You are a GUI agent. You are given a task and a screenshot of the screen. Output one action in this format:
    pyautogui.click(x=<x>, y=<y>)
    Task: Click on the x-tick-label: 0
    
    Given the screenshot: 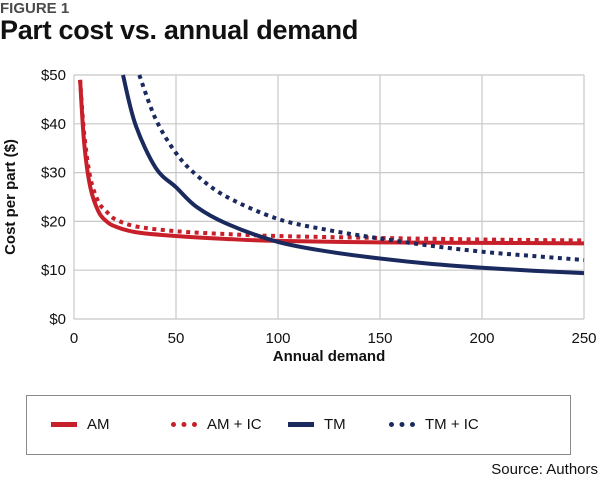 What is the action you would take?
    pyautogui.click(x=74, y=338)
    